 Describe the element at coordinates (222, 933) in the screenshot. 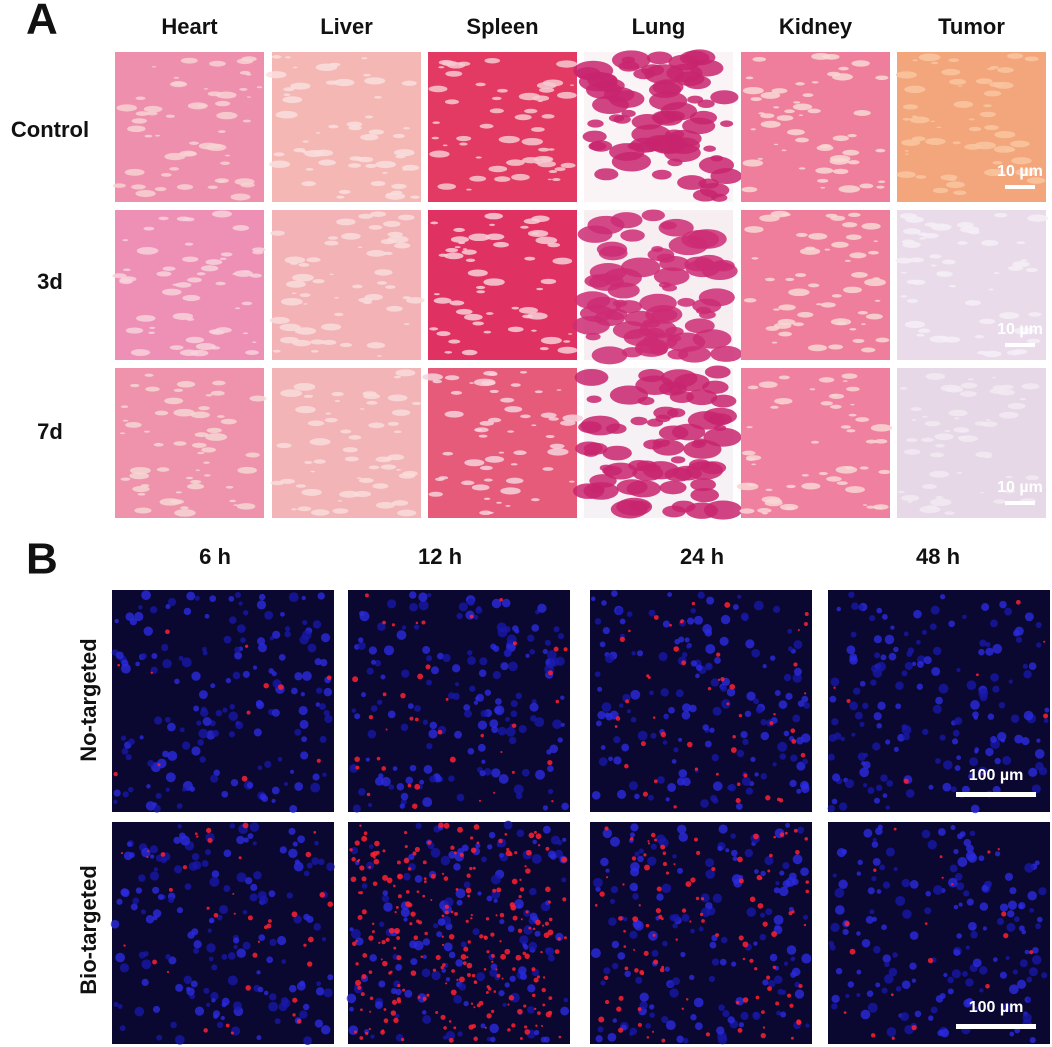

I see `fluorescence-image` at that location.